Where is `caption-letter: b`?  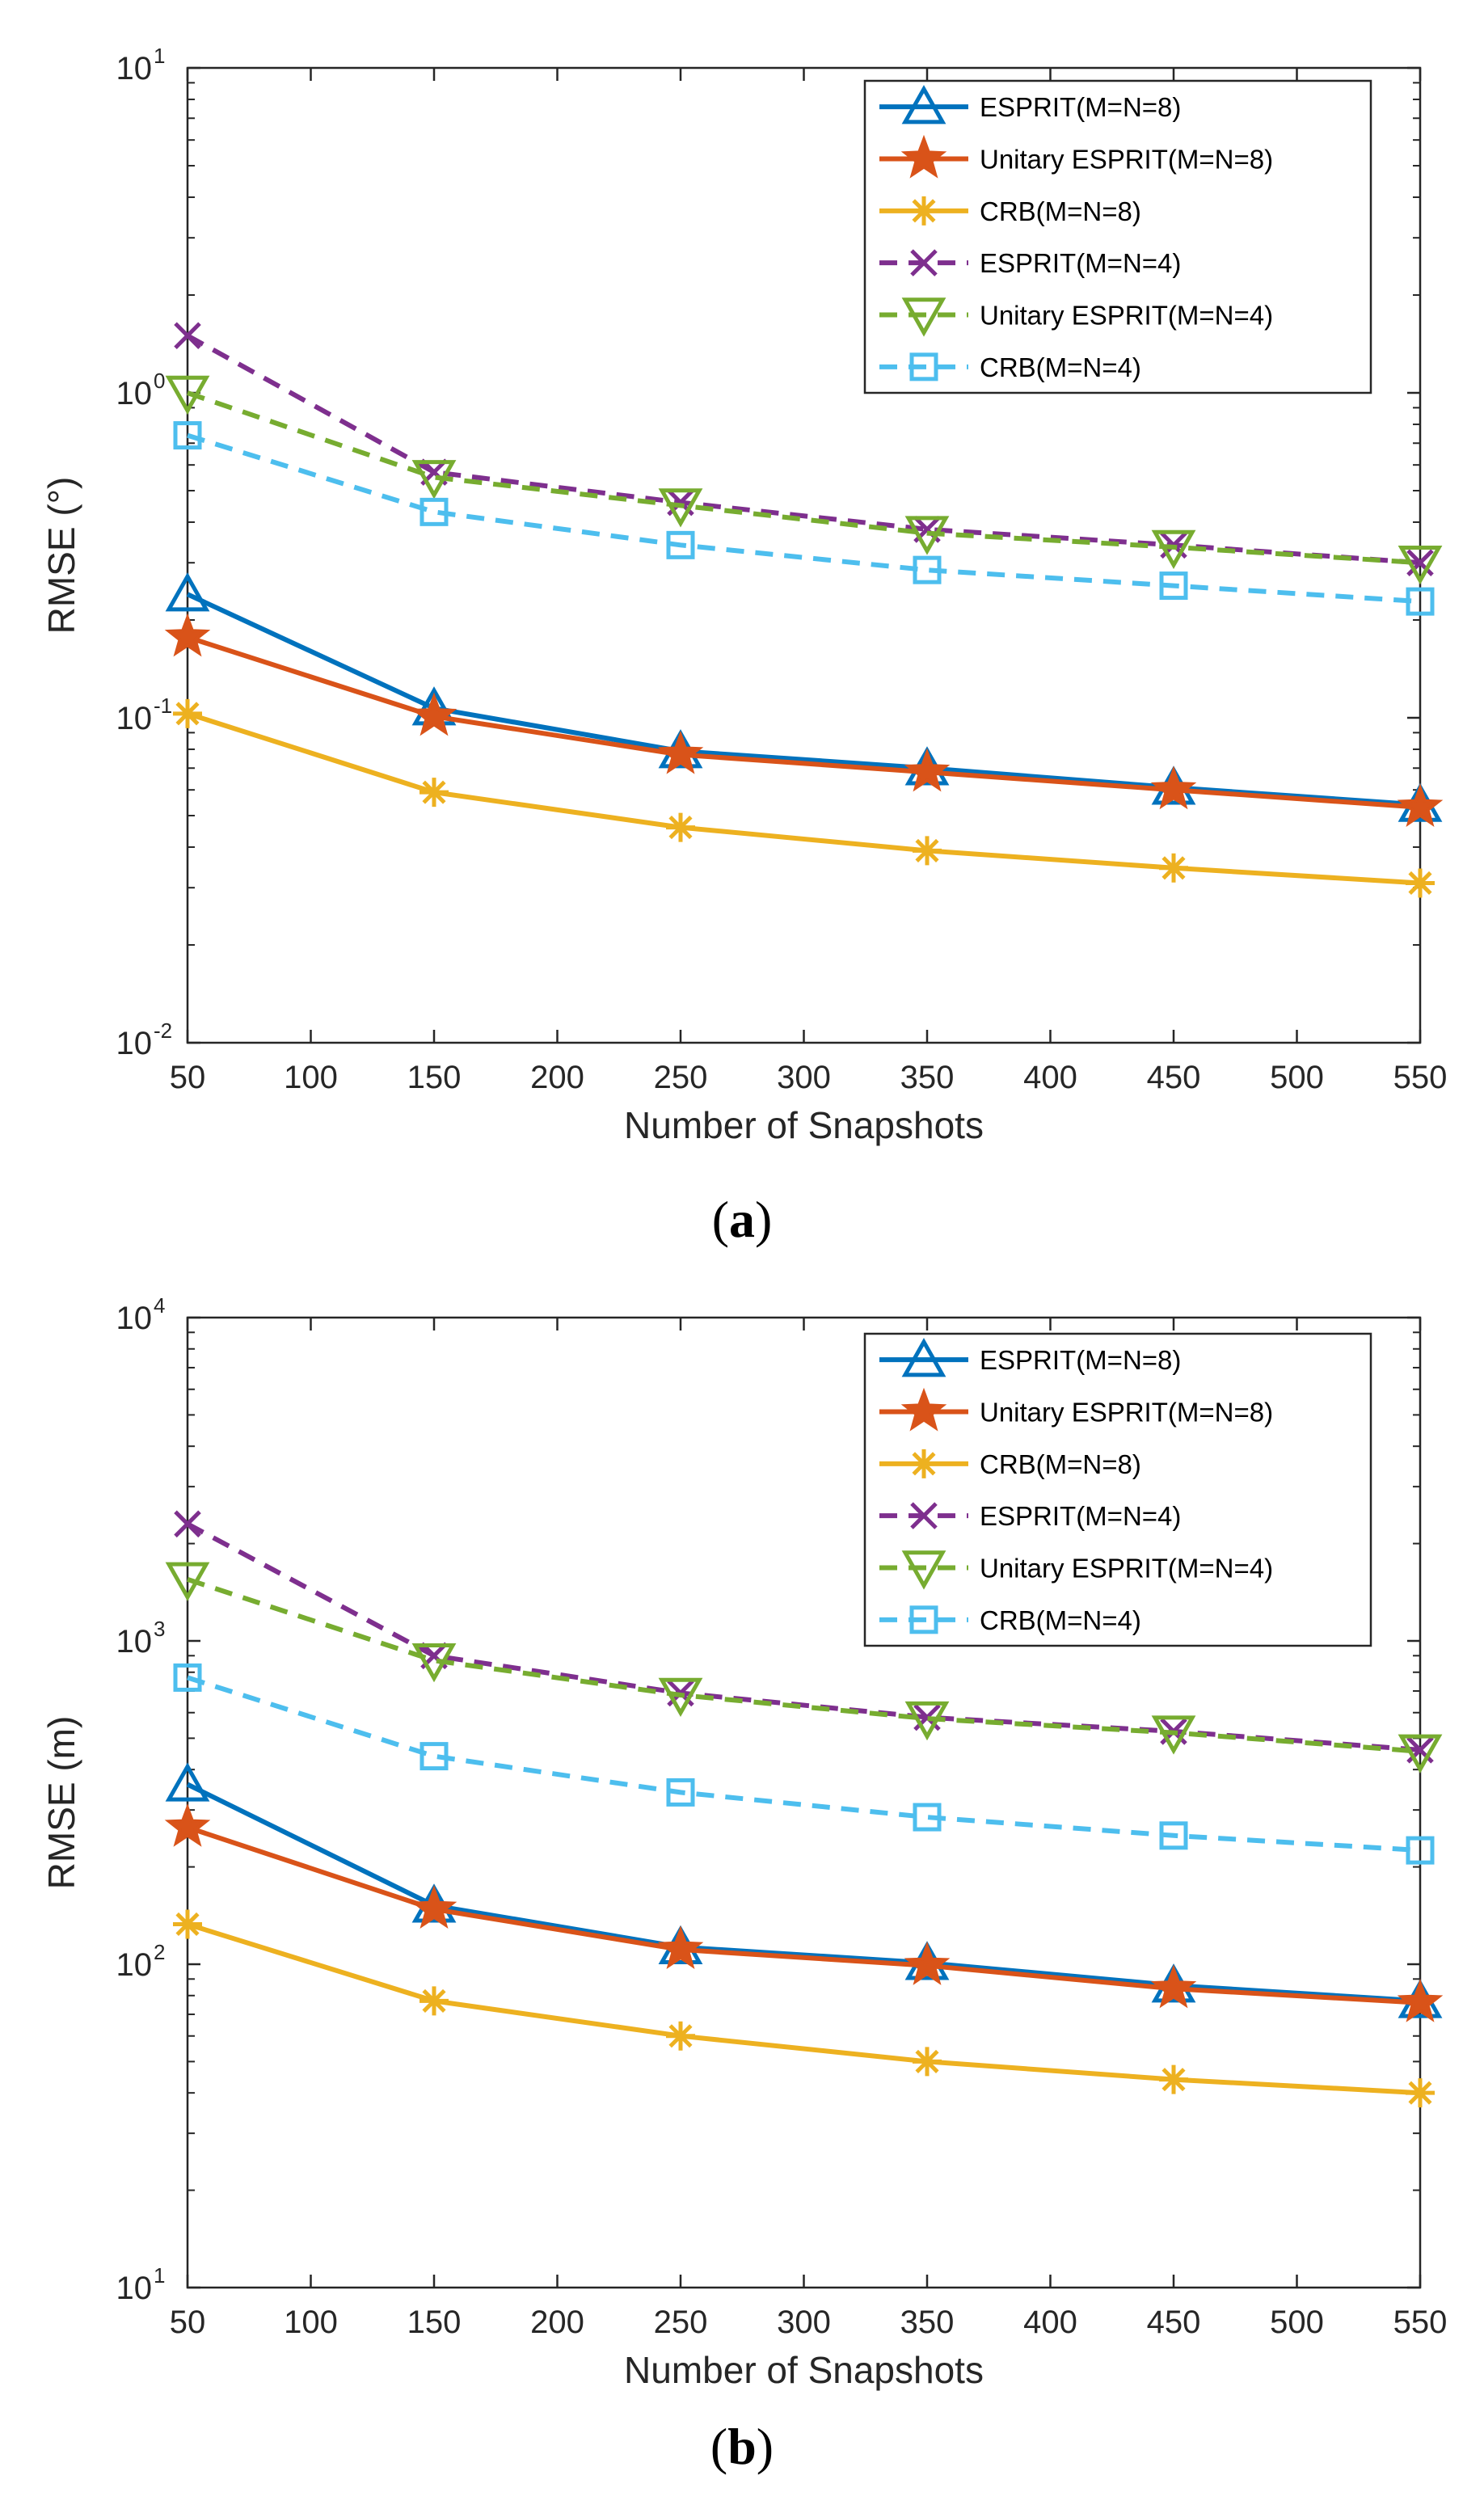
caption-letter: b is located at coordinates (742, 2446).